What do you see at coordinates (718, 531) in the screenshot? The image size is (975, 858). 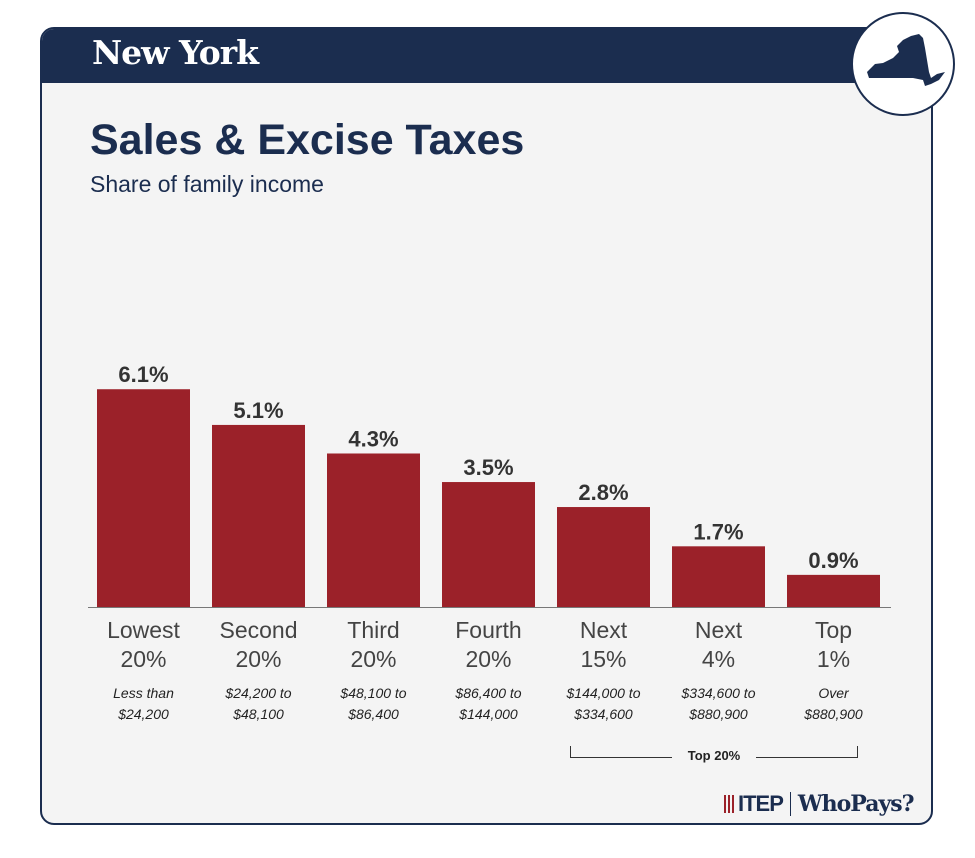 I see `value-label-5: 1.7%` at bounding box center [718, 531].